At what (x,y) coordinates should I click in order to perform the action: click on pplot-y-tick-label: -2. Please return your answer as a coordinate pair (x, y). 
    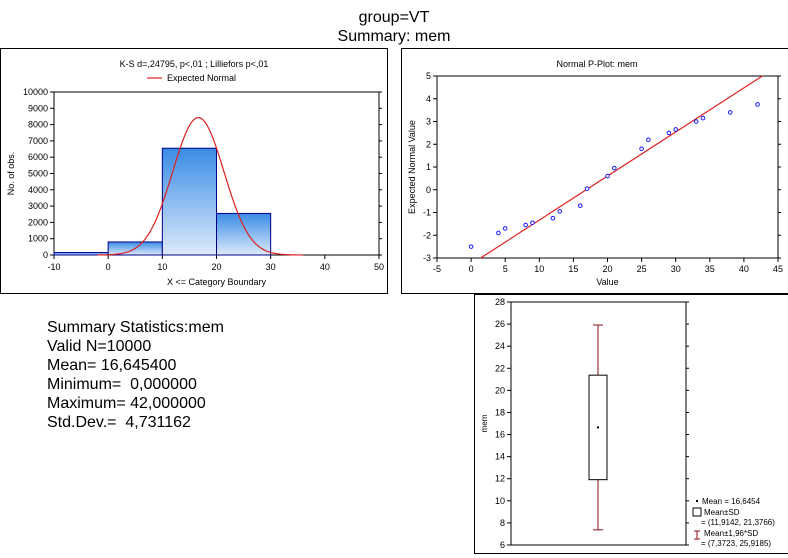
    Looking at the image, I should click on (427, 235).